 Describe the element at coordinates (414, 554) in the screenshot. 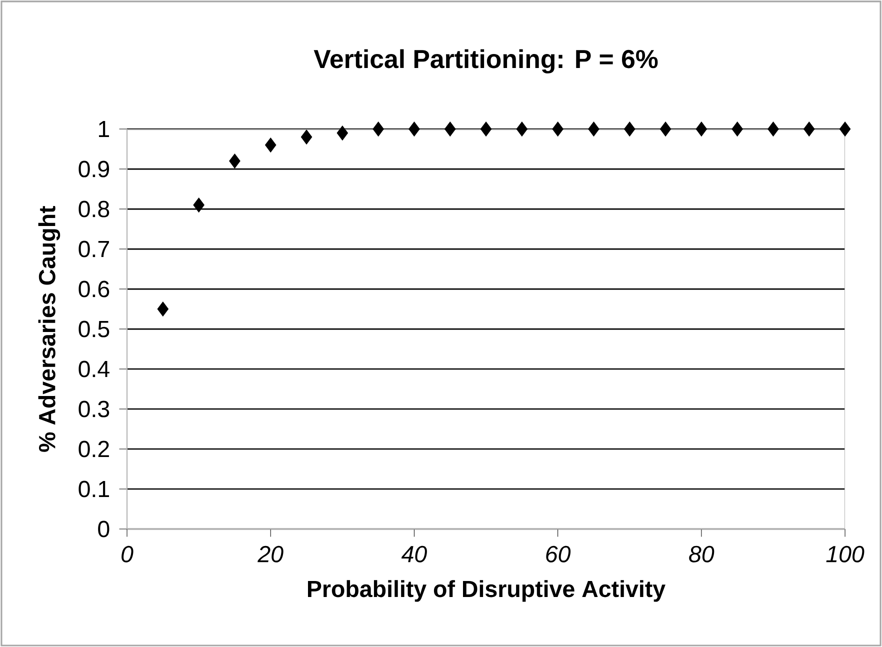

I see `x-tick-label: 40` at that location.